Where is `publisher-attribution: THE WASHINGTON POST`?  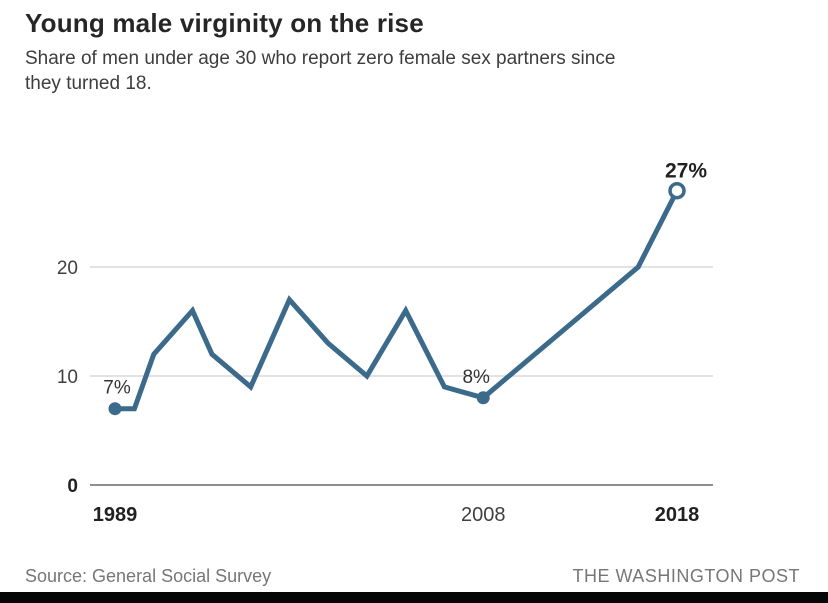 publisher-attribution: THE WASHINGTON POST is located at coordinates (686, 576).